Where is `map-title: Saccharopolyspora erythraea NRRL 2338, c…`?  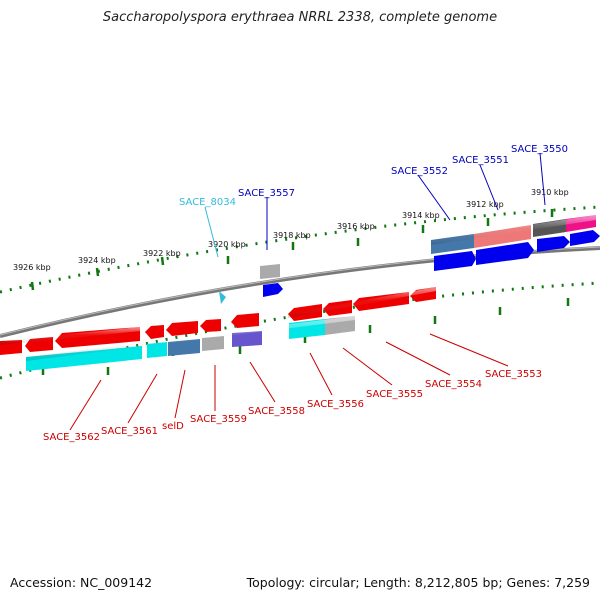 map-title: Saccharopolyspora erythraea NRRL 2338, c… is located at coordinates (300, 17).